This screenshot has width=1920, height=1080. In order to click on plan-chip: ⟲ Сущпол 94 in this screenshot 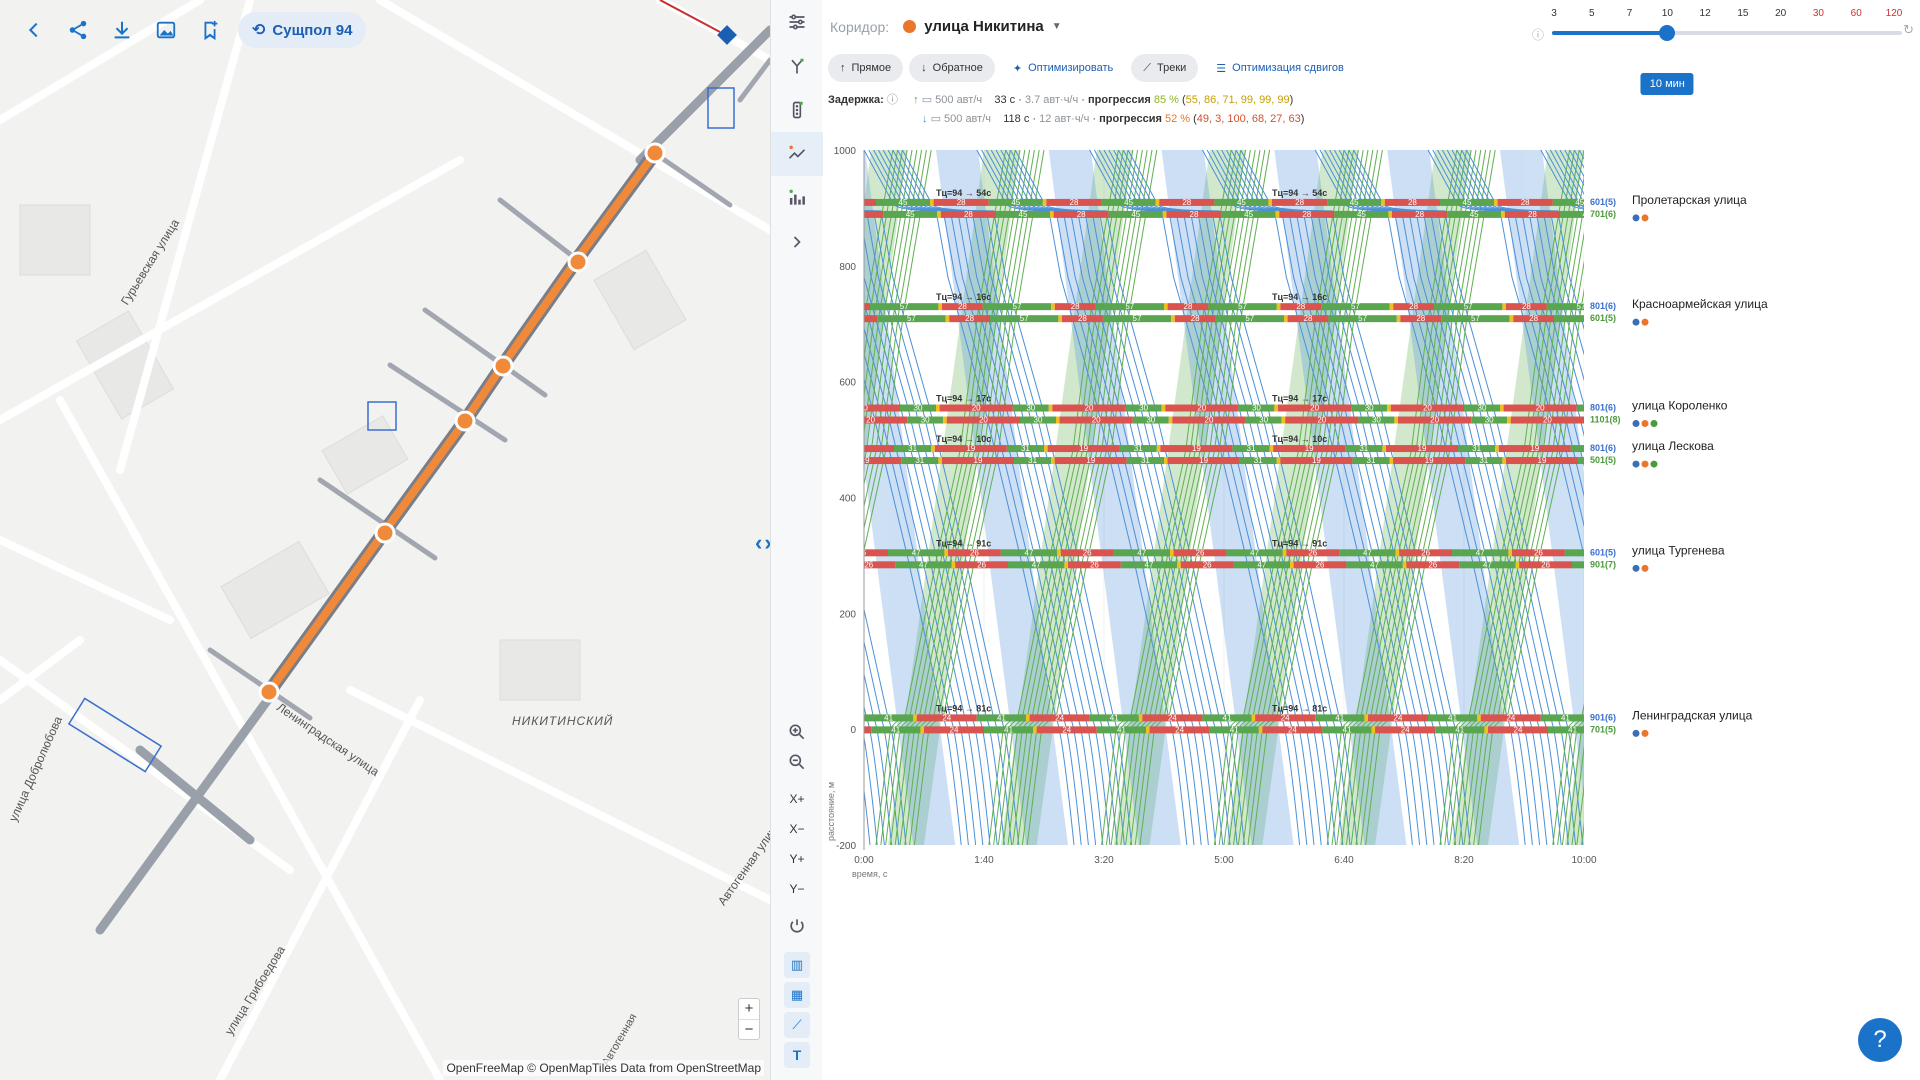, I will do `click(302, 30)`.